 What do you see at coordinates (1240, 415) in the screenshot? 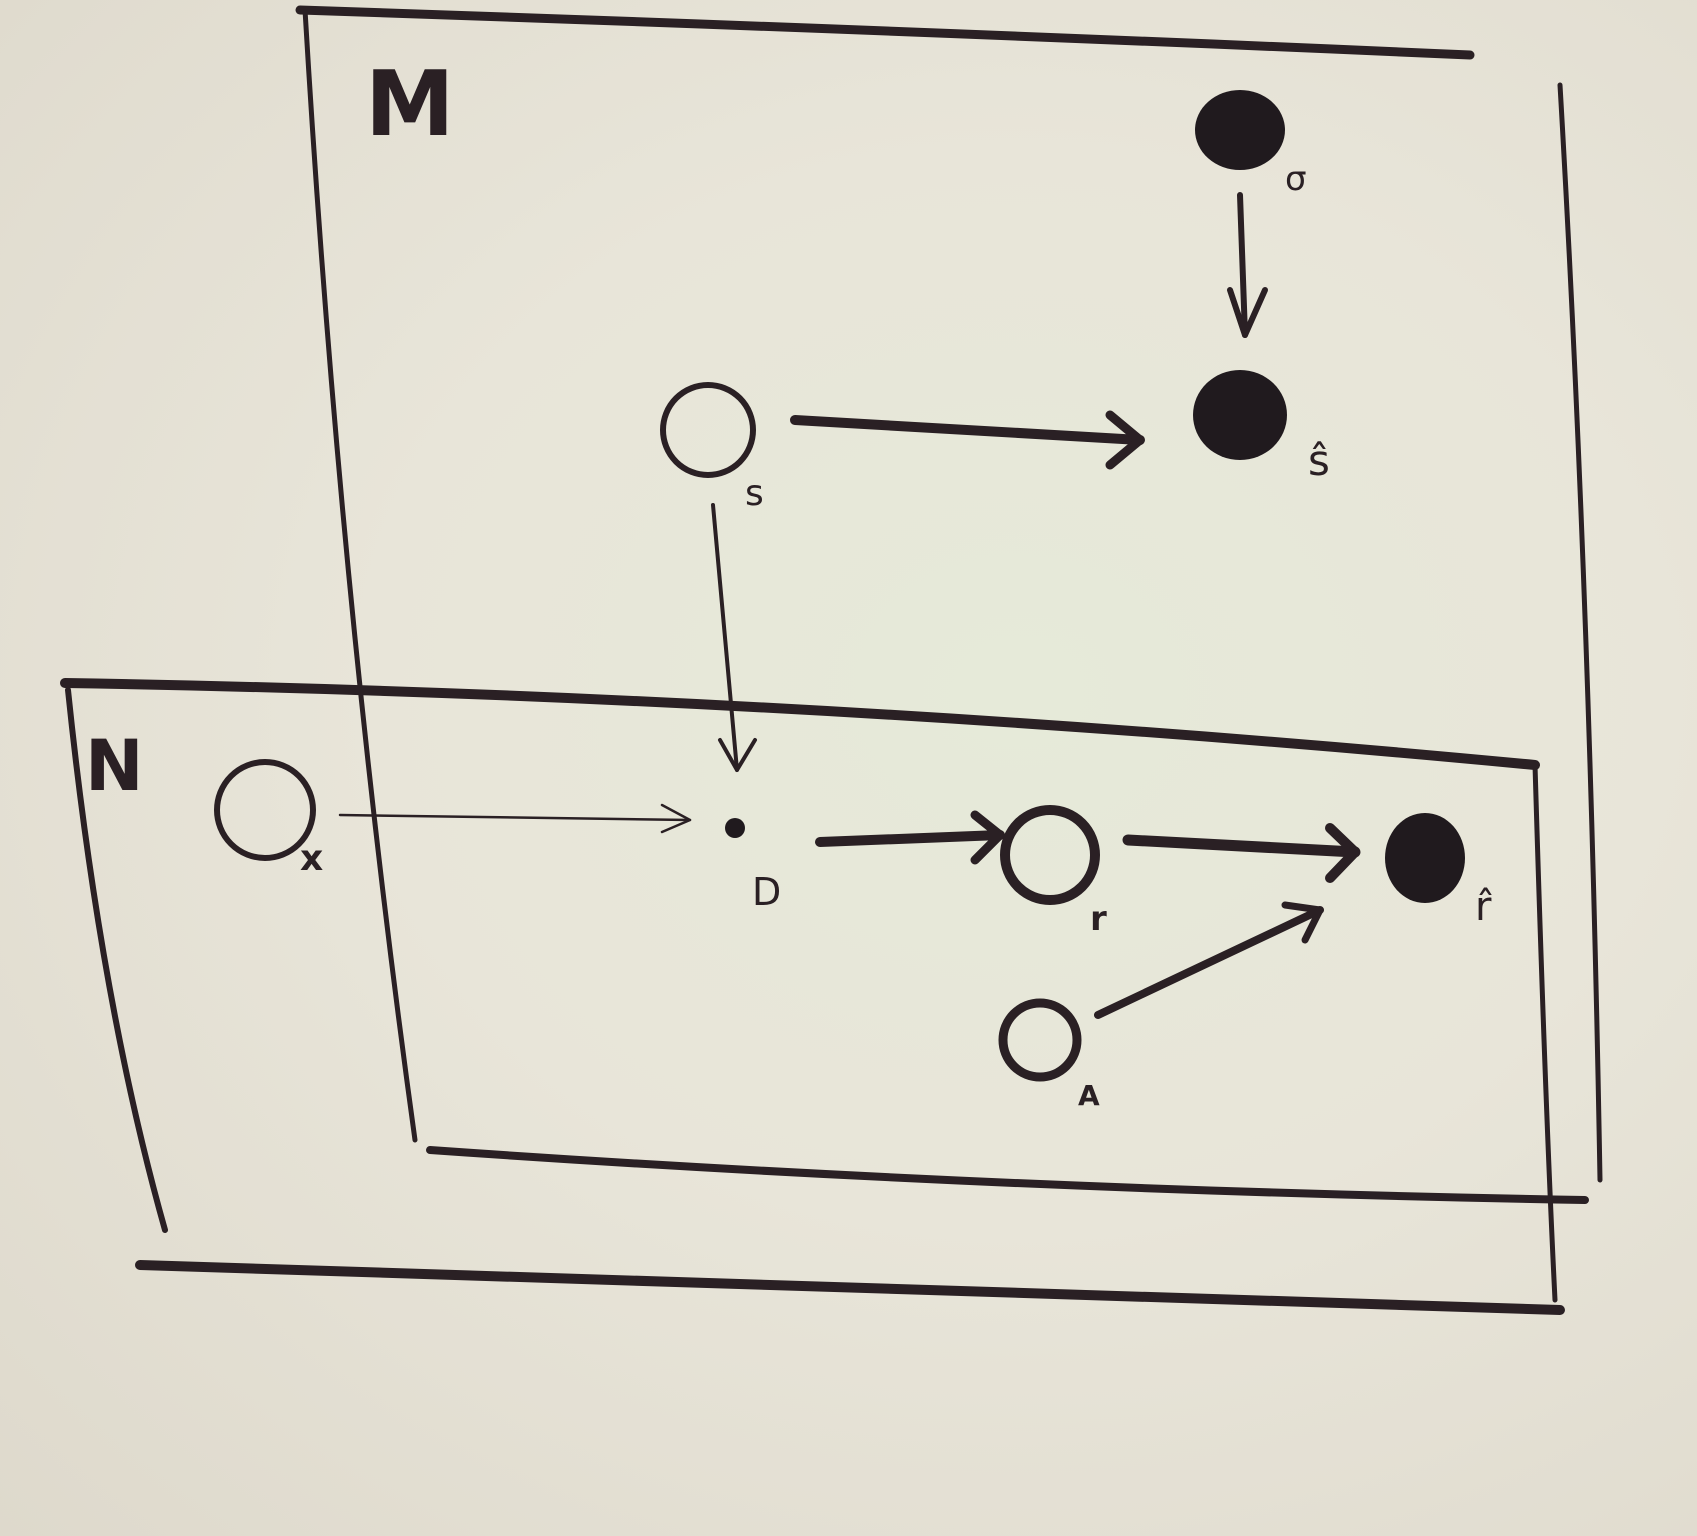
I see `observed-node-s-hat` at bounding box center [1240, 415].